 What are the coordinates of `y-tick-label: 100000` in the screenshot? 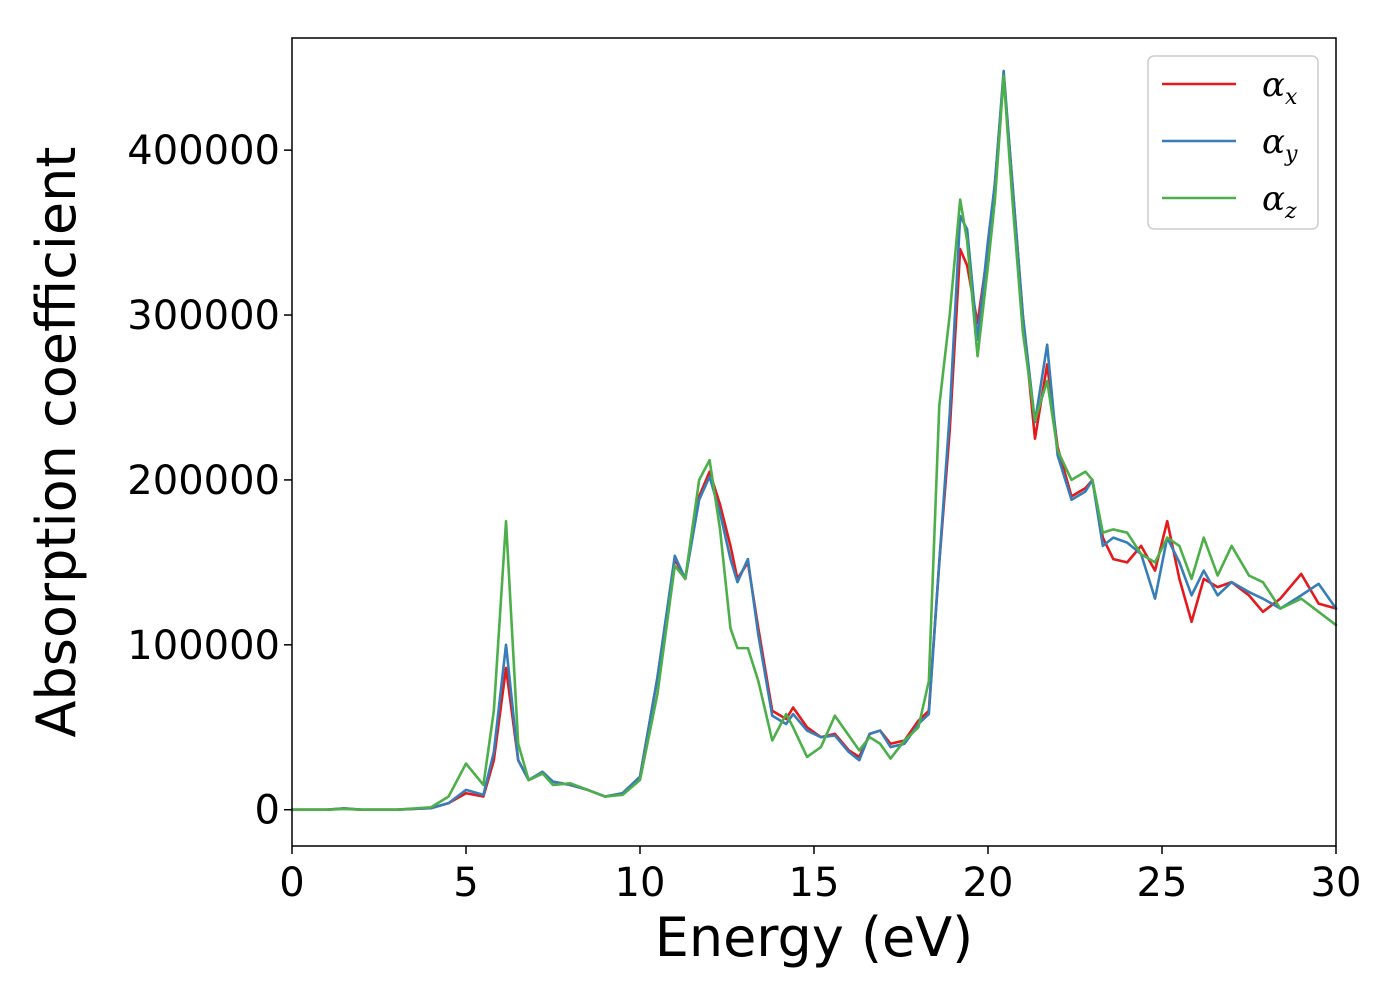 It's located at (203, 646).